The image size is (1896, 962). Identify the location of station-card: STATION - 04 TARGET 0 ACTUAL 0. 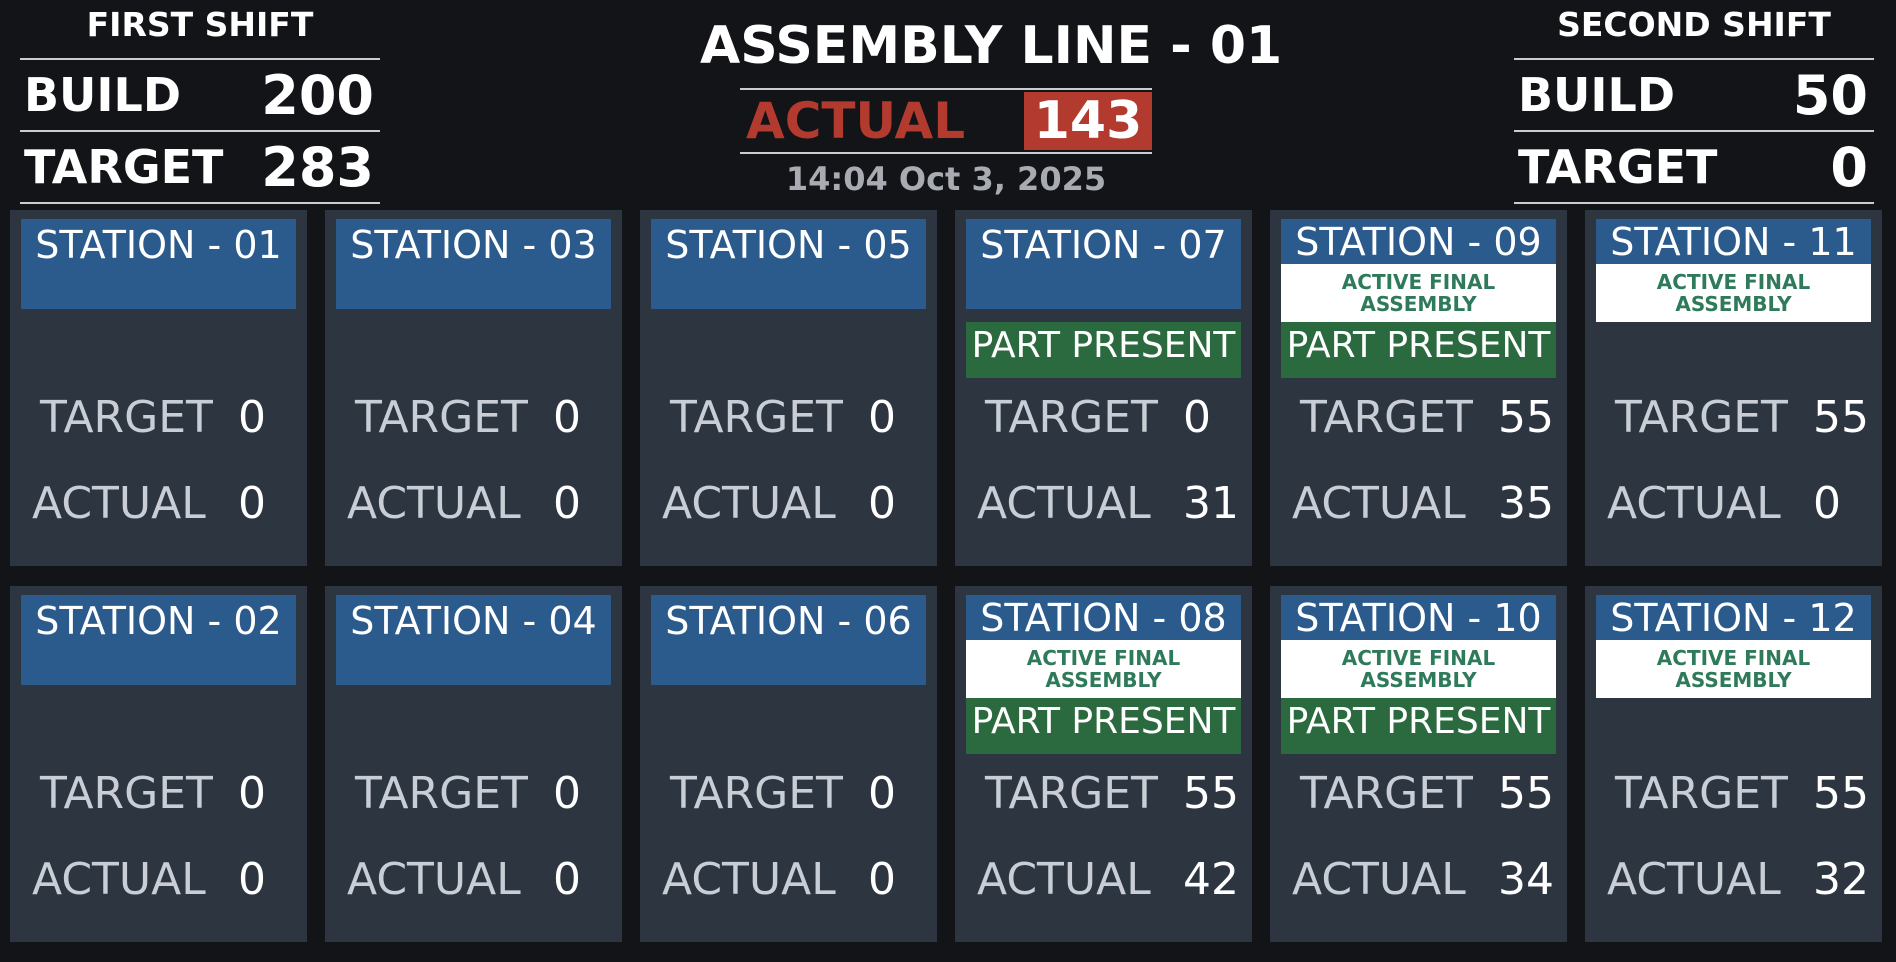
(473, 764).